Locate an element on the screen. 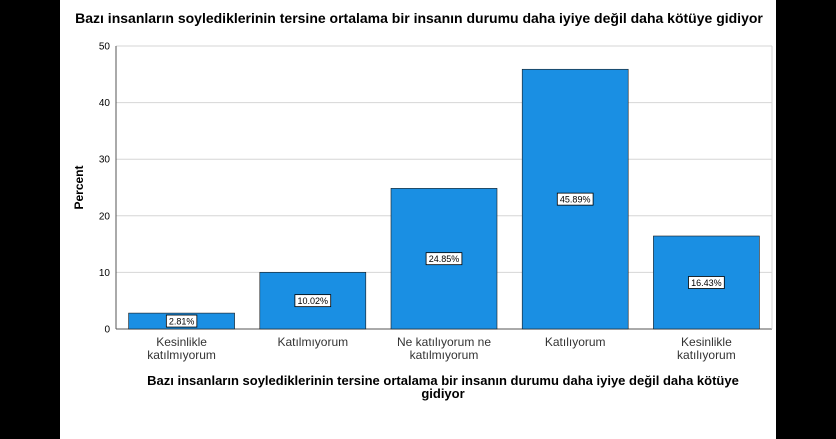  y-tick-label: 40 is located at coordinates (105, 103).